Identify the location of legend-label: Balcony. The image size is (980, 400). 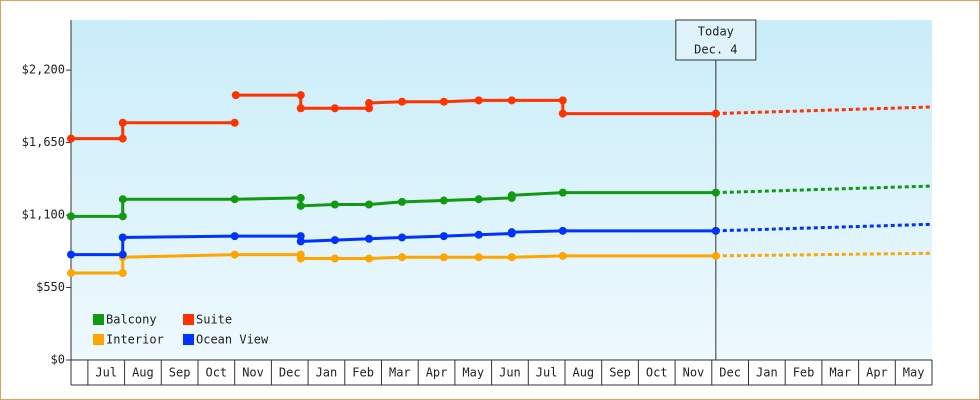
(131, 320).